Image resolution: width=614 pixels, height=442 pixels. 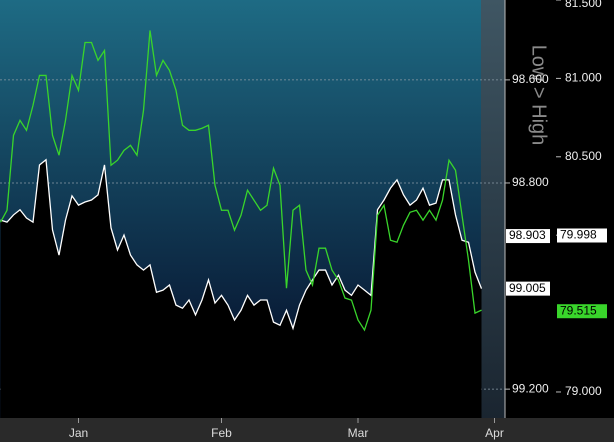 What do you see at coordinates (583, 156) in the screenshot?
I see `y2-tick-label: 80.500` at bounding box center [583, 156].